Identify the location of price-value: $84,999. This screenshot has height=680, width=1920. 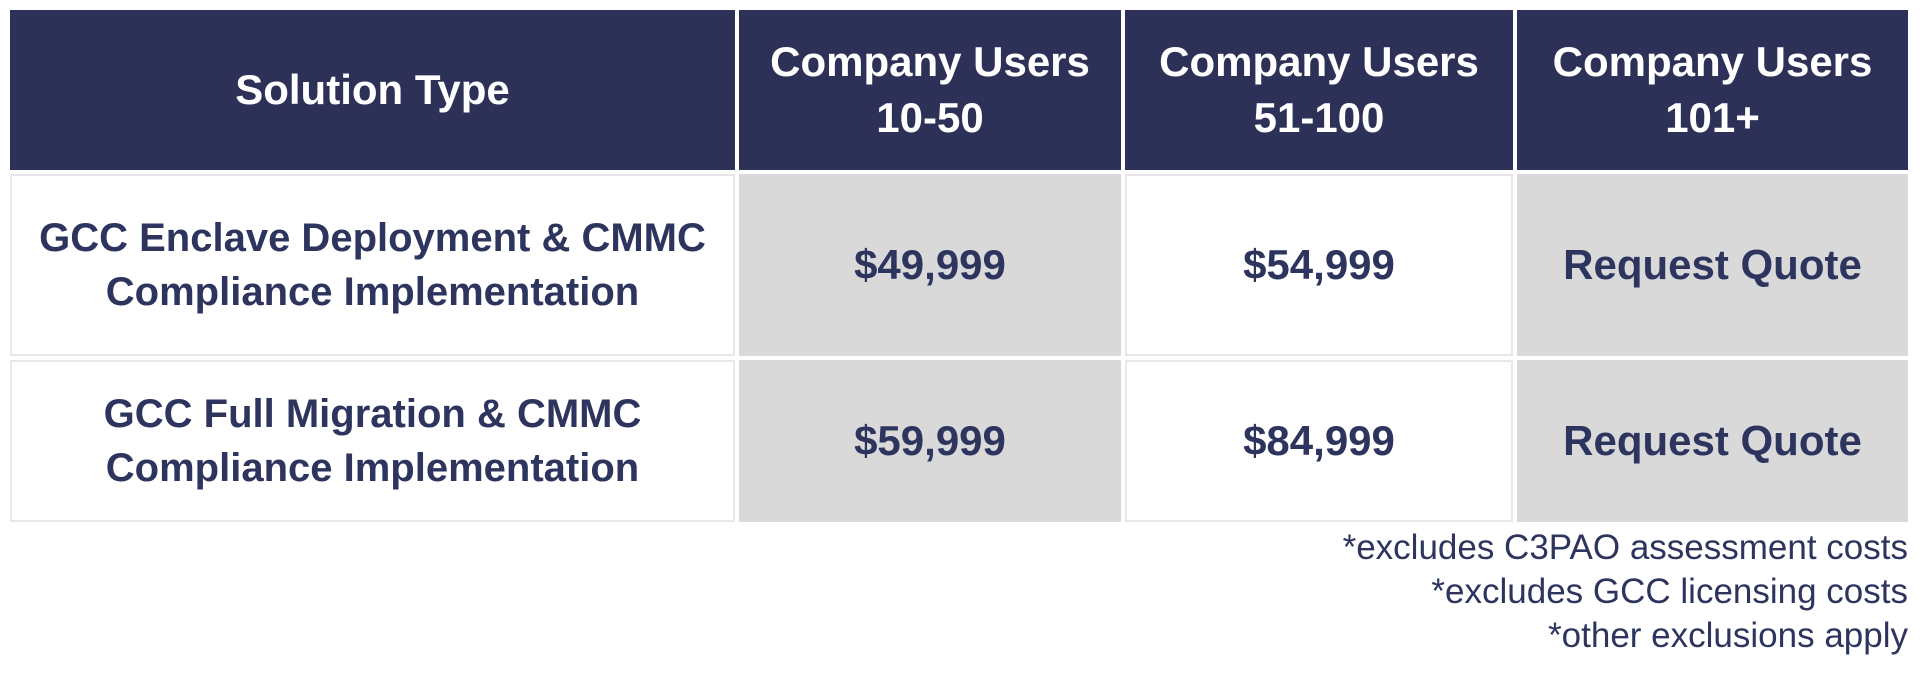
(1319, 440).